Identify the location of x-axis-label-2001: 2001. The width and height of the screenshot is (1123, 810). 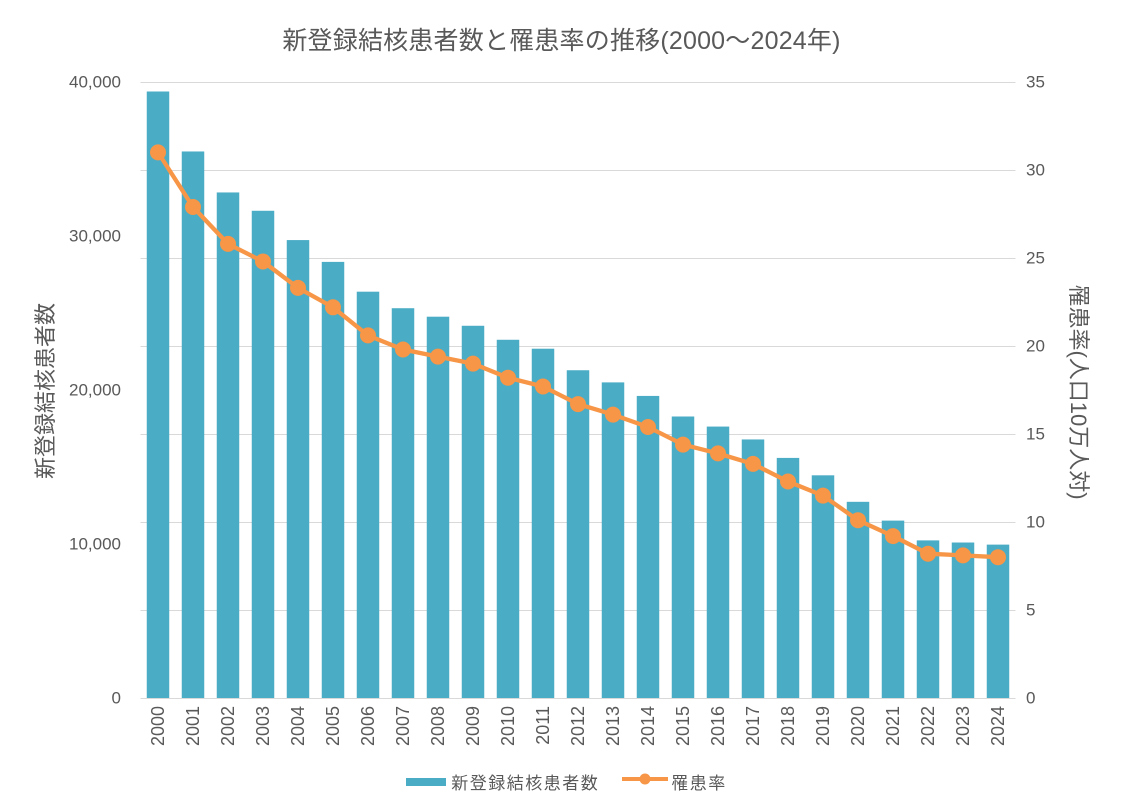
(193, 726).